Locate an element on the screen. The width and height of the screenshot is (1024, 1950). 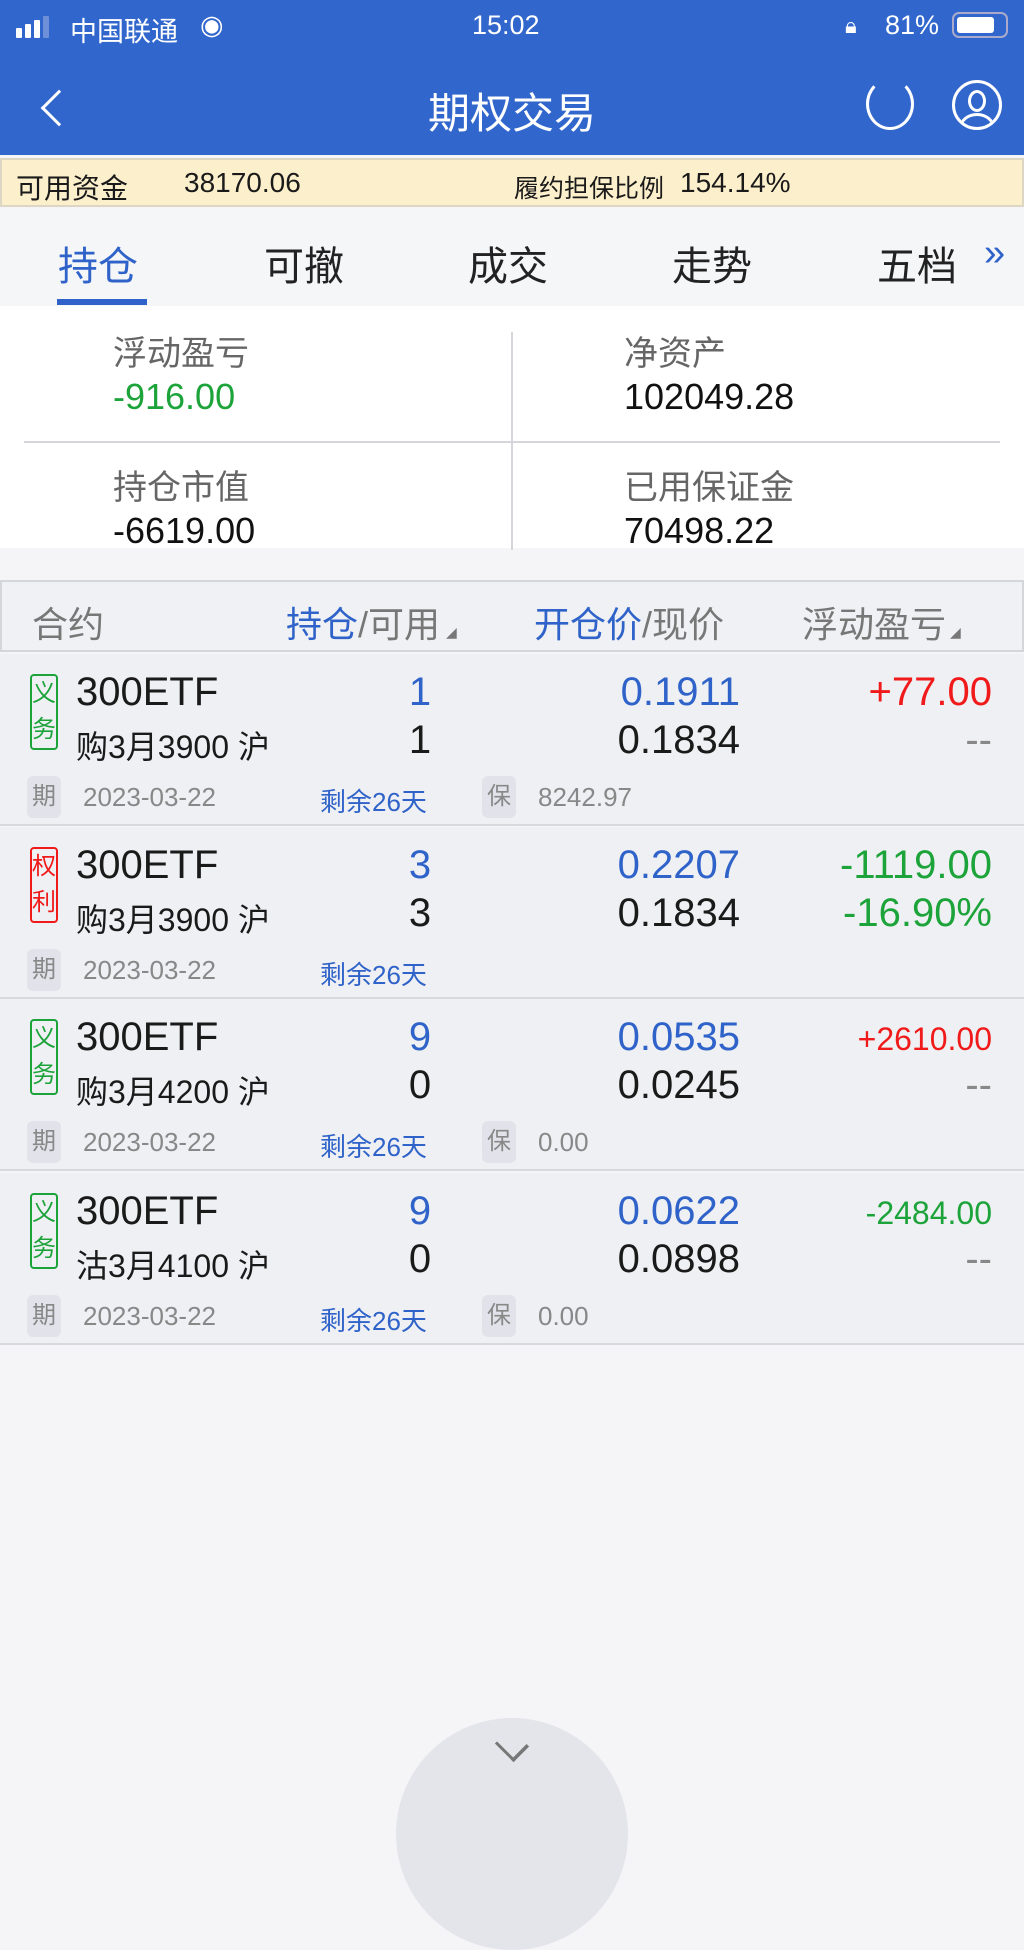
col-open-price: 开仓价 is located at coordinates (588, 624).